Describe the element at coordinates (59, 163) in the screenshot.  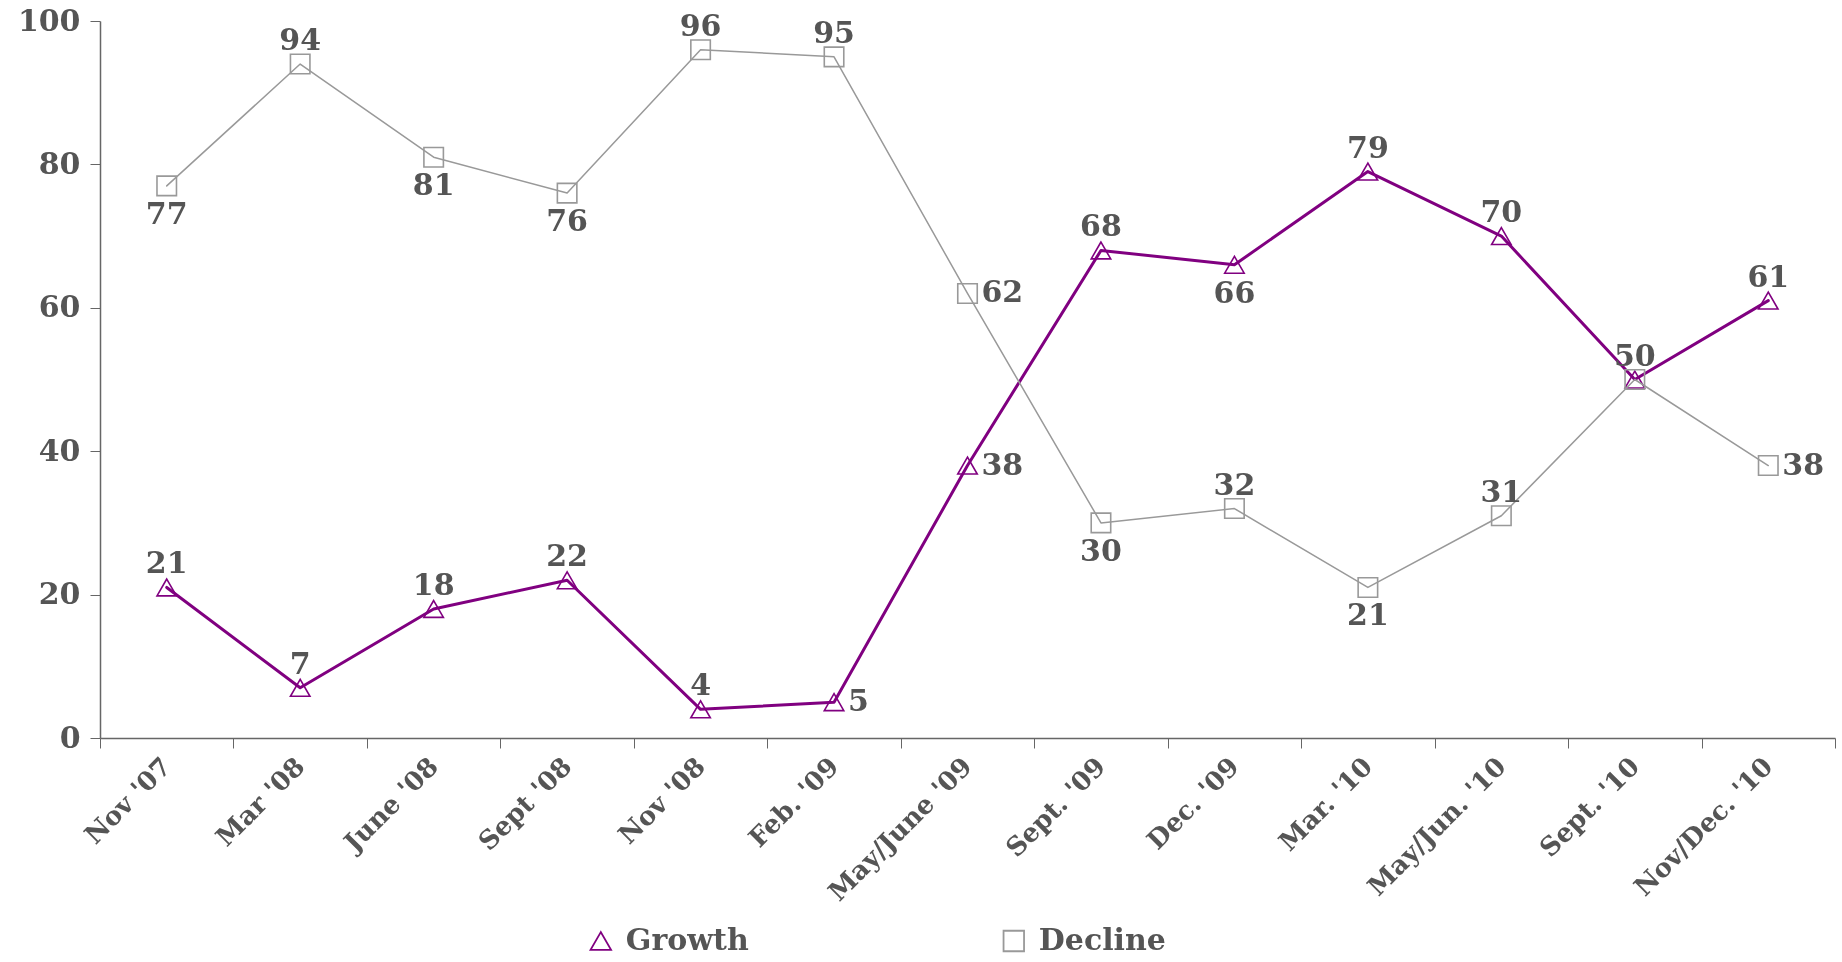
I see `y-tick-label: 80` at that location.